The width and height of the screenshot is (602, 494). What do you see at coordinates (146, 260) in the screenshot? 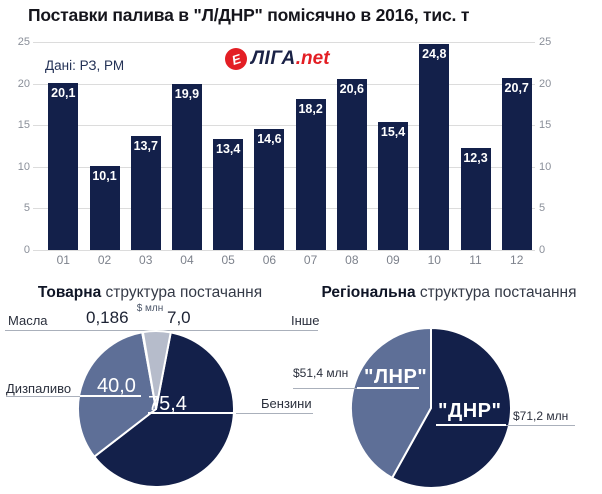
I see `x-axis-label-03: 03` at bounding box center [146, 260].